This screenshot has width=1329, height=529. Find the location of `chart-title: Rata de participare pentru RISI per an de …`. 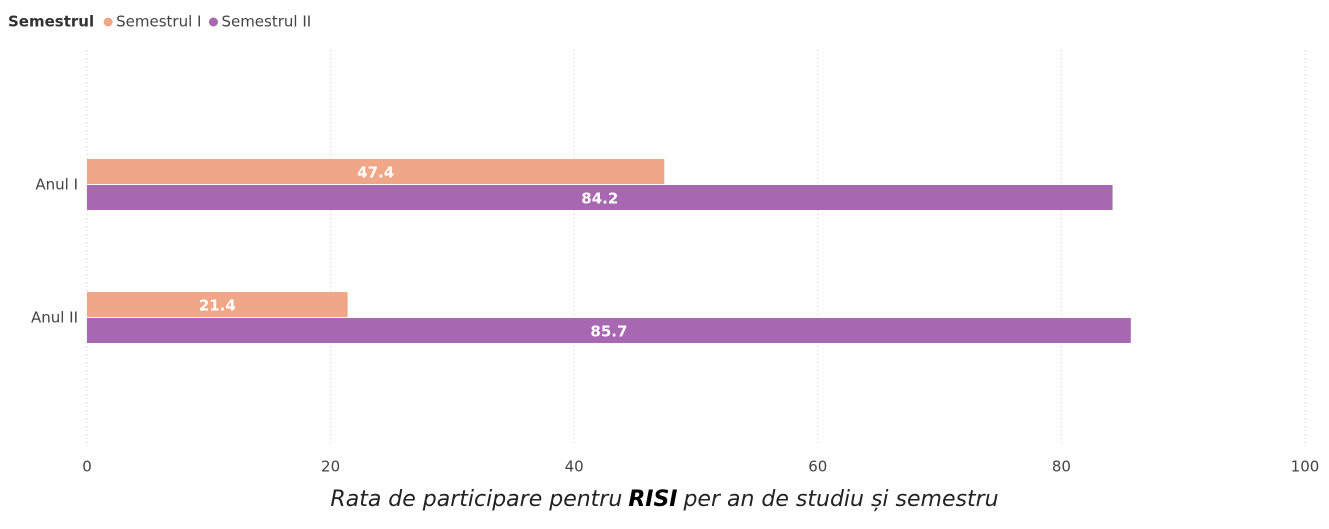

chart-title: Rata de participare pentru RISI per an de … is located at coordinates (664, 499).